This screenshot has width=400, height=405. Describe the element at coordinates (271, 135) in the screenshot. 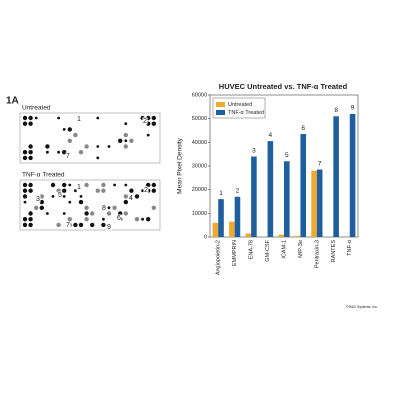

I see `bar-annotation: 4` at that location.